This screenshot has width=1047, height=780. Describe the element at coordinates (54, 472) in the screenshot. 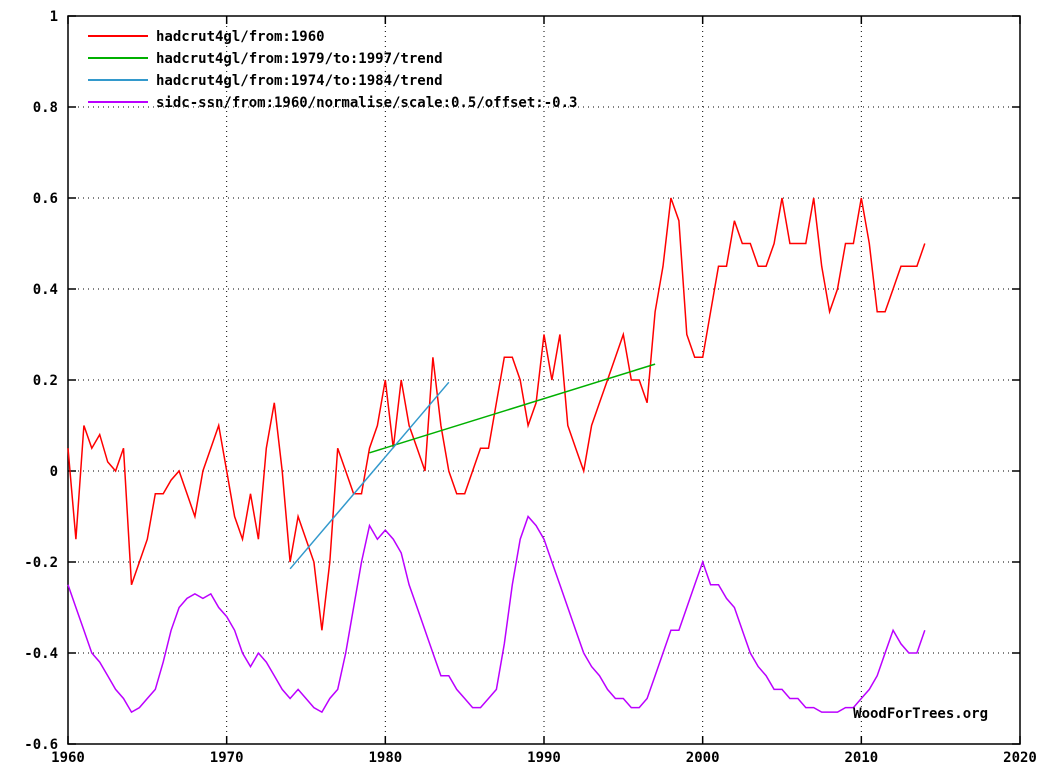

I see `y-tick-label: 0` at that location.